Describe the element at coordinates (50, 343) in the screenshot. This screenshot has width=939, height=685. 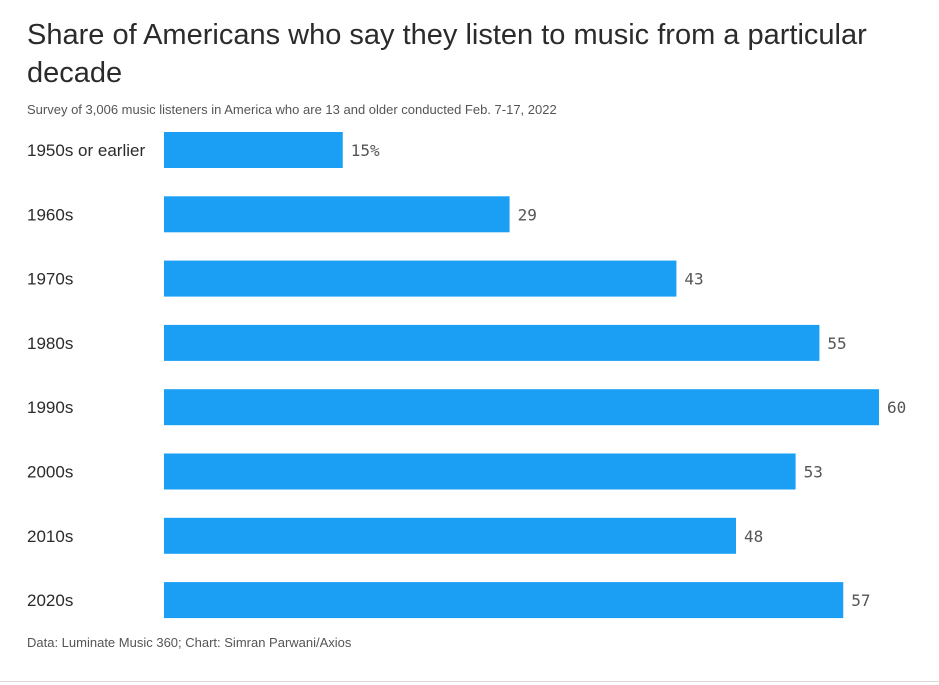
I see `category-label: 1980s` at that location.